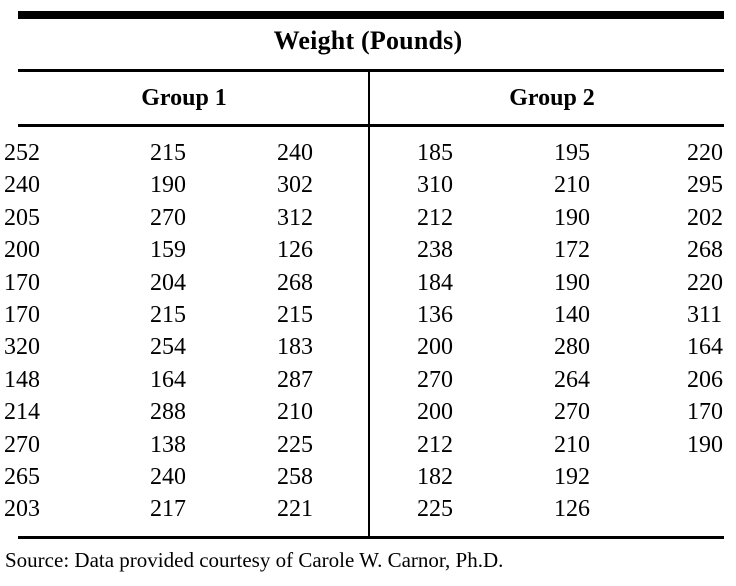 The image size is (736, 586). I want to click on weight-value: 312, so click(295, 217).